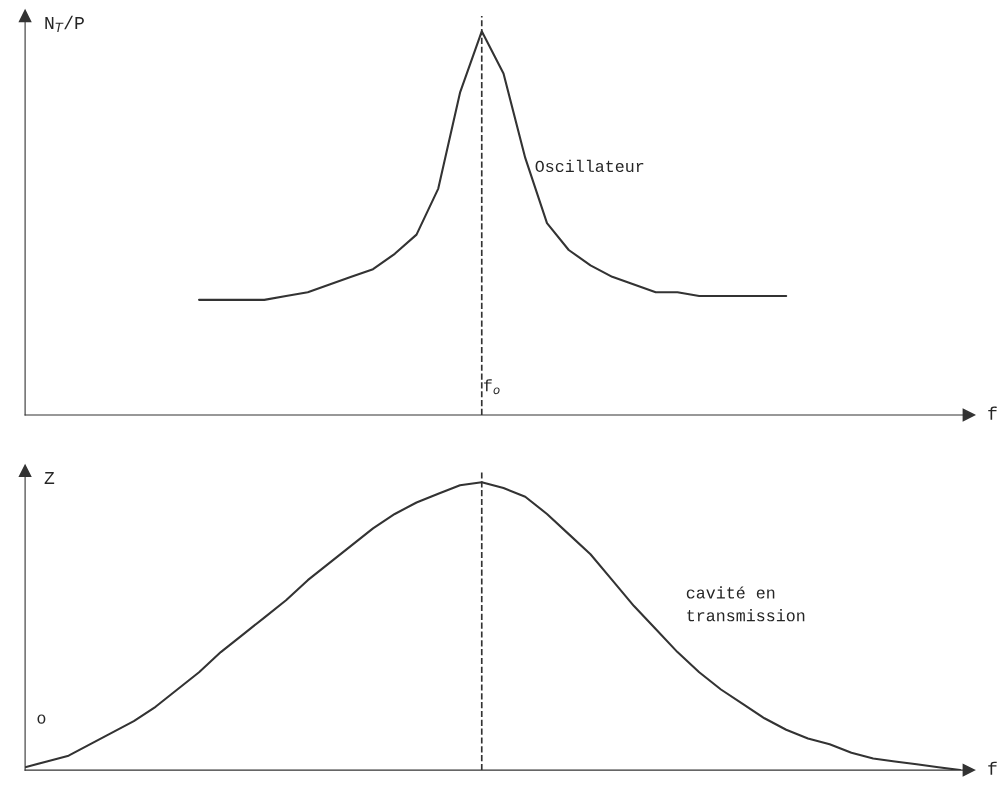  I want to click on annotation: f$_{o}$, so click(491, 387).